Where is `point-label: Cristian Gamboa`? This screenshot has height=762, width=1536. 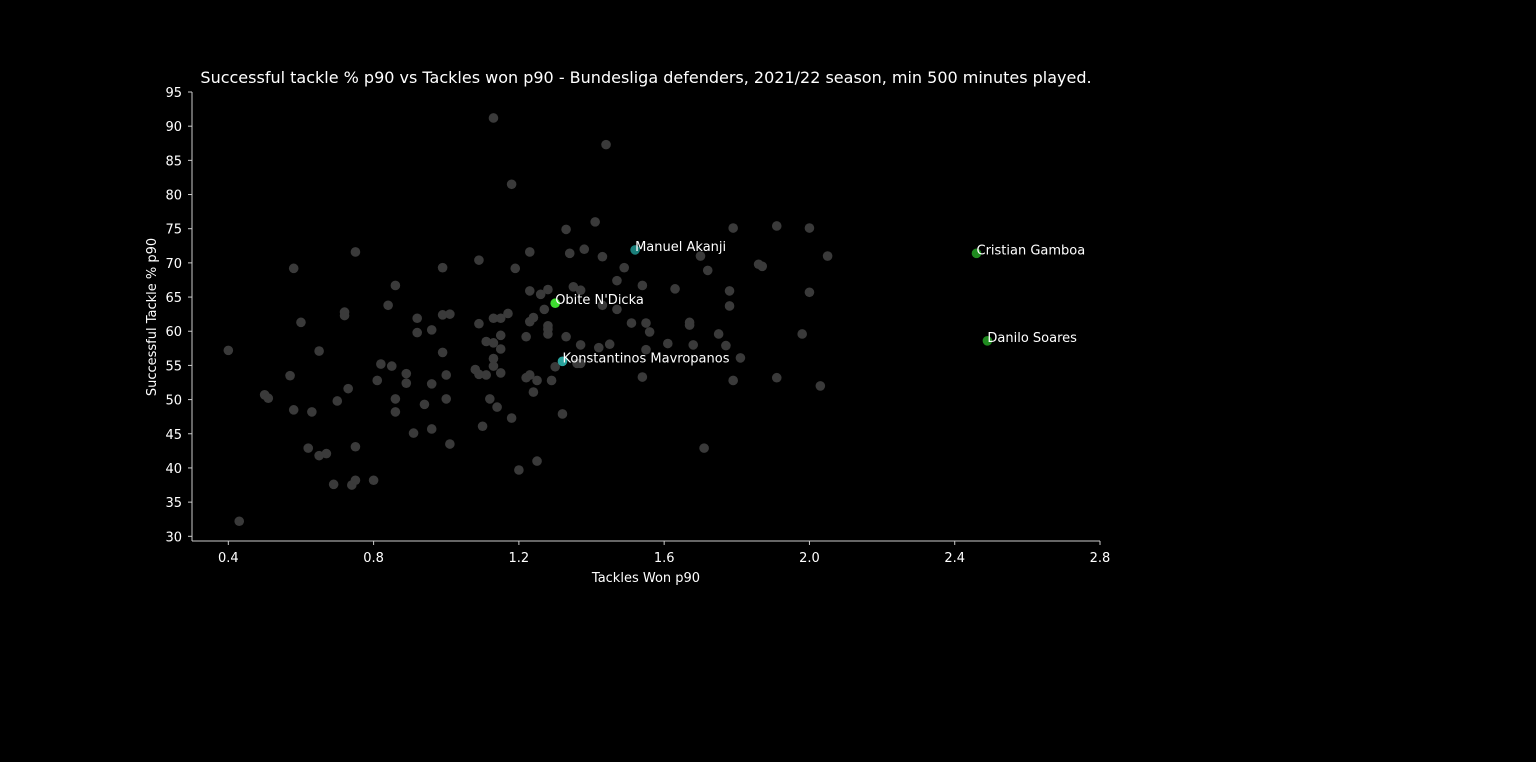 point-label: Cristian Gamboa is located at coordinates (1031, 250).